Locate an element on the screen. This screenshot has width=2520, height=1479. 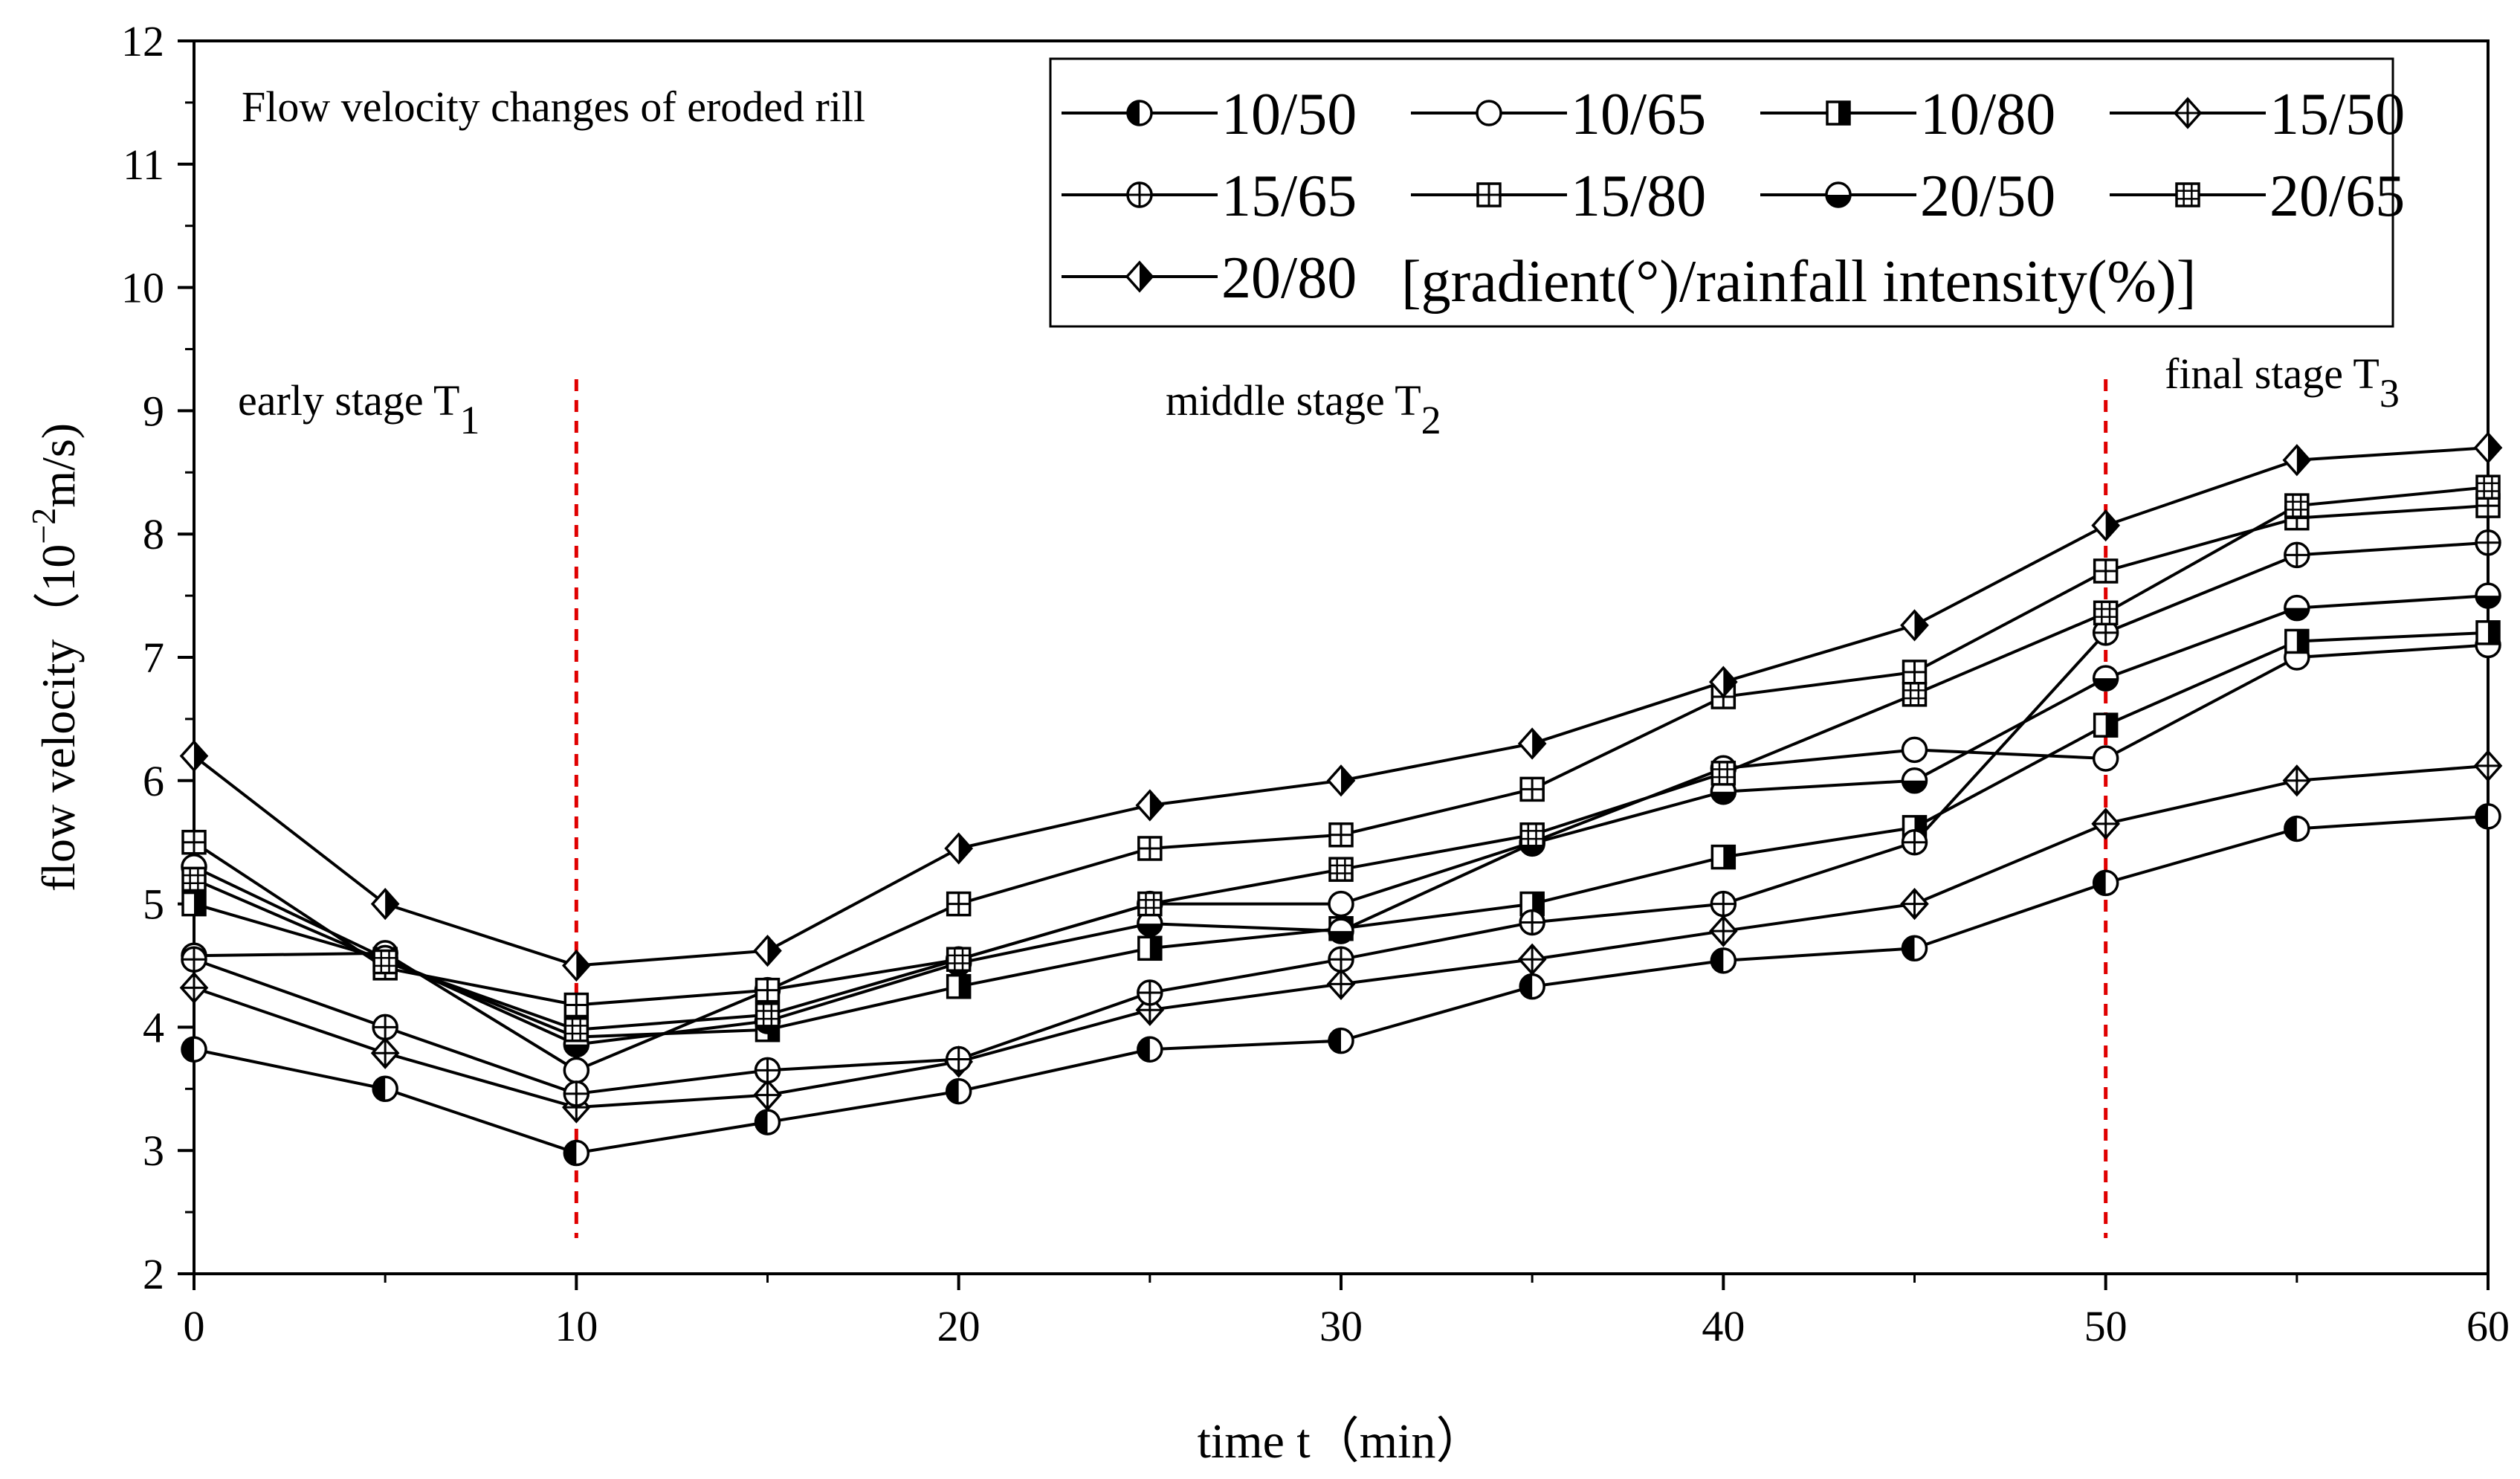
y-tick-label: 3 is located at coordinates (154, 1151).